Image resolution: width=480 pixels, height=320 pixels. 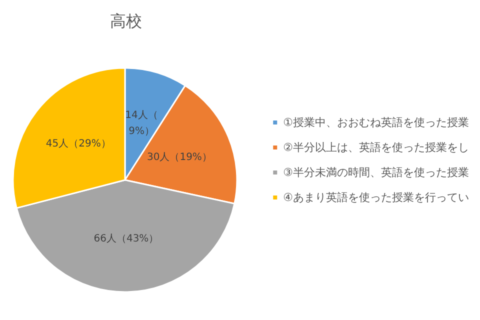 I want to click on data-label: 66人（43%）, so click(x=126, y=238).